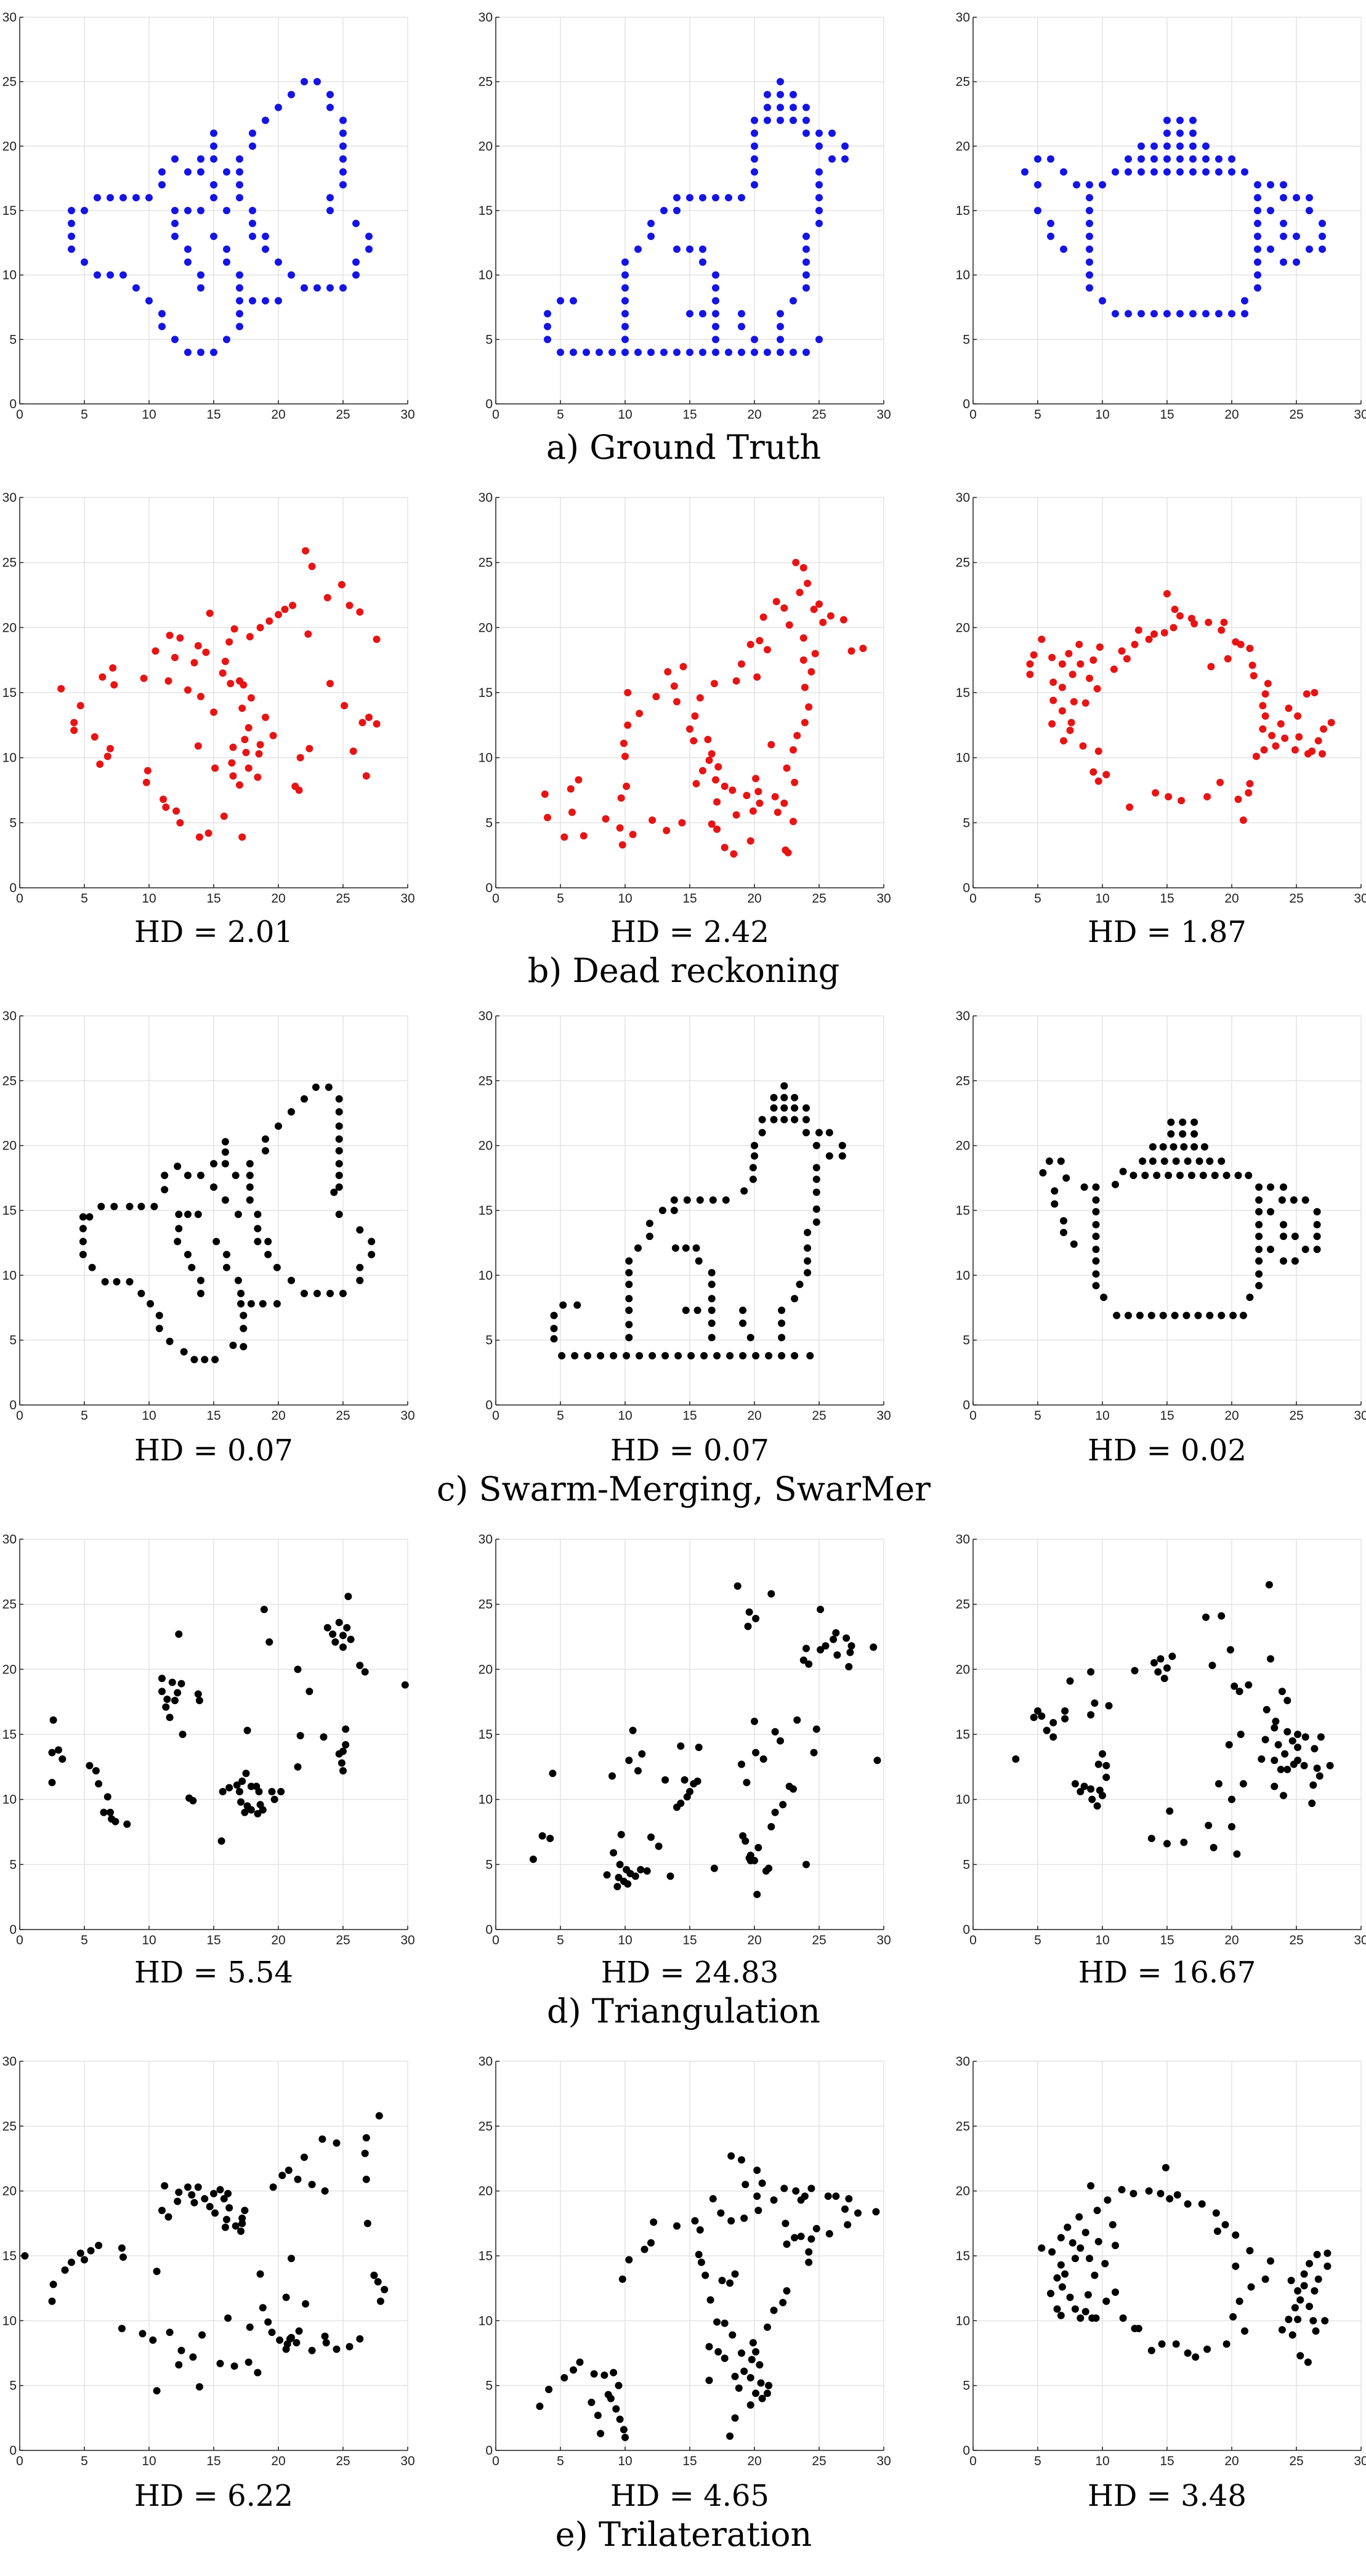 The width and height of the screenshot is (1366, 2576). Describe the element at coordinates (9, 758) in the screenshot. I see `y-tick-label: 10` at that location.